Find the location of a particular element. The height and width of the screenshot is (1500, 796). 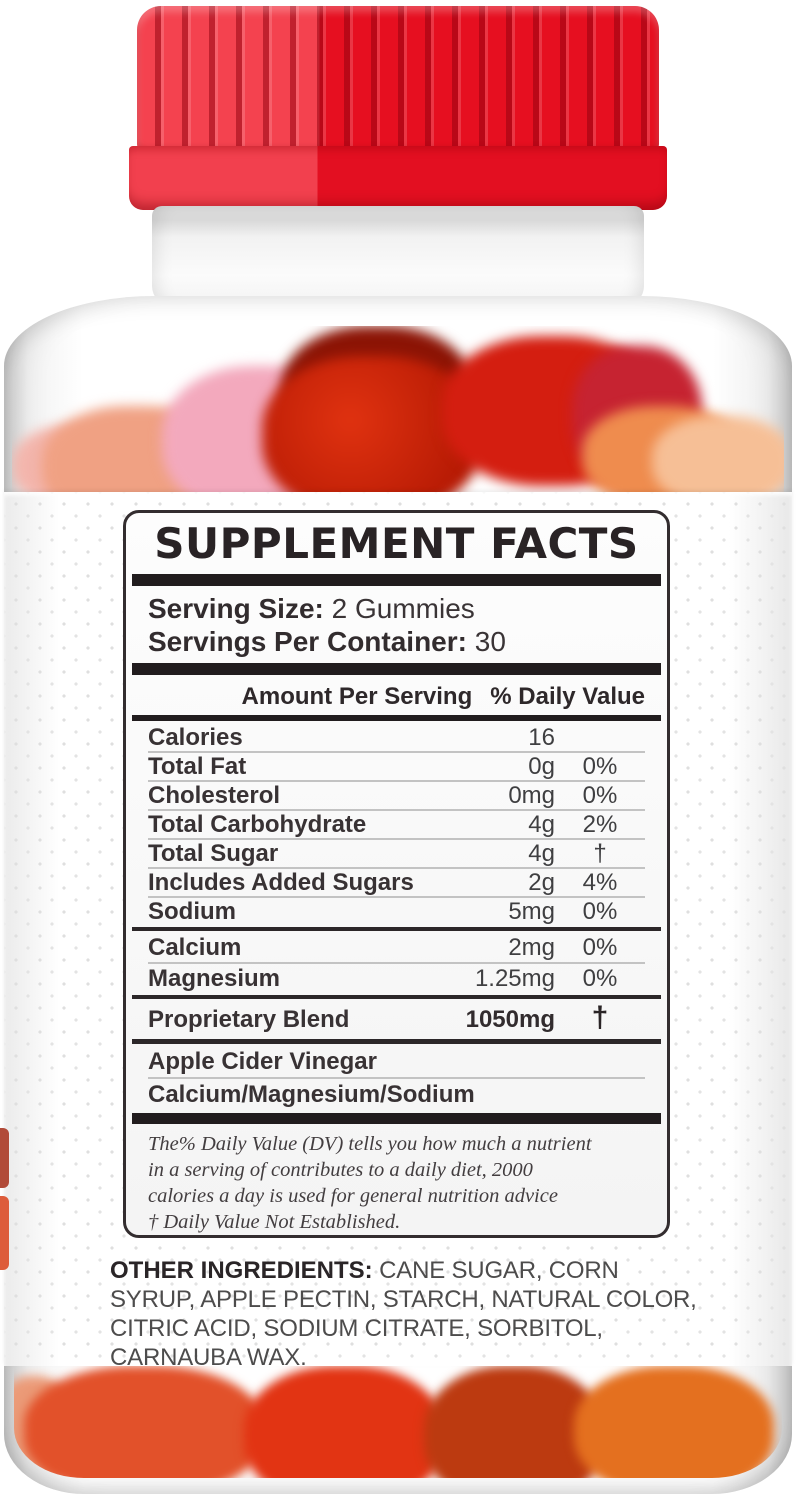

nutrient-amount: 0g is located at coordinates (541, 766).